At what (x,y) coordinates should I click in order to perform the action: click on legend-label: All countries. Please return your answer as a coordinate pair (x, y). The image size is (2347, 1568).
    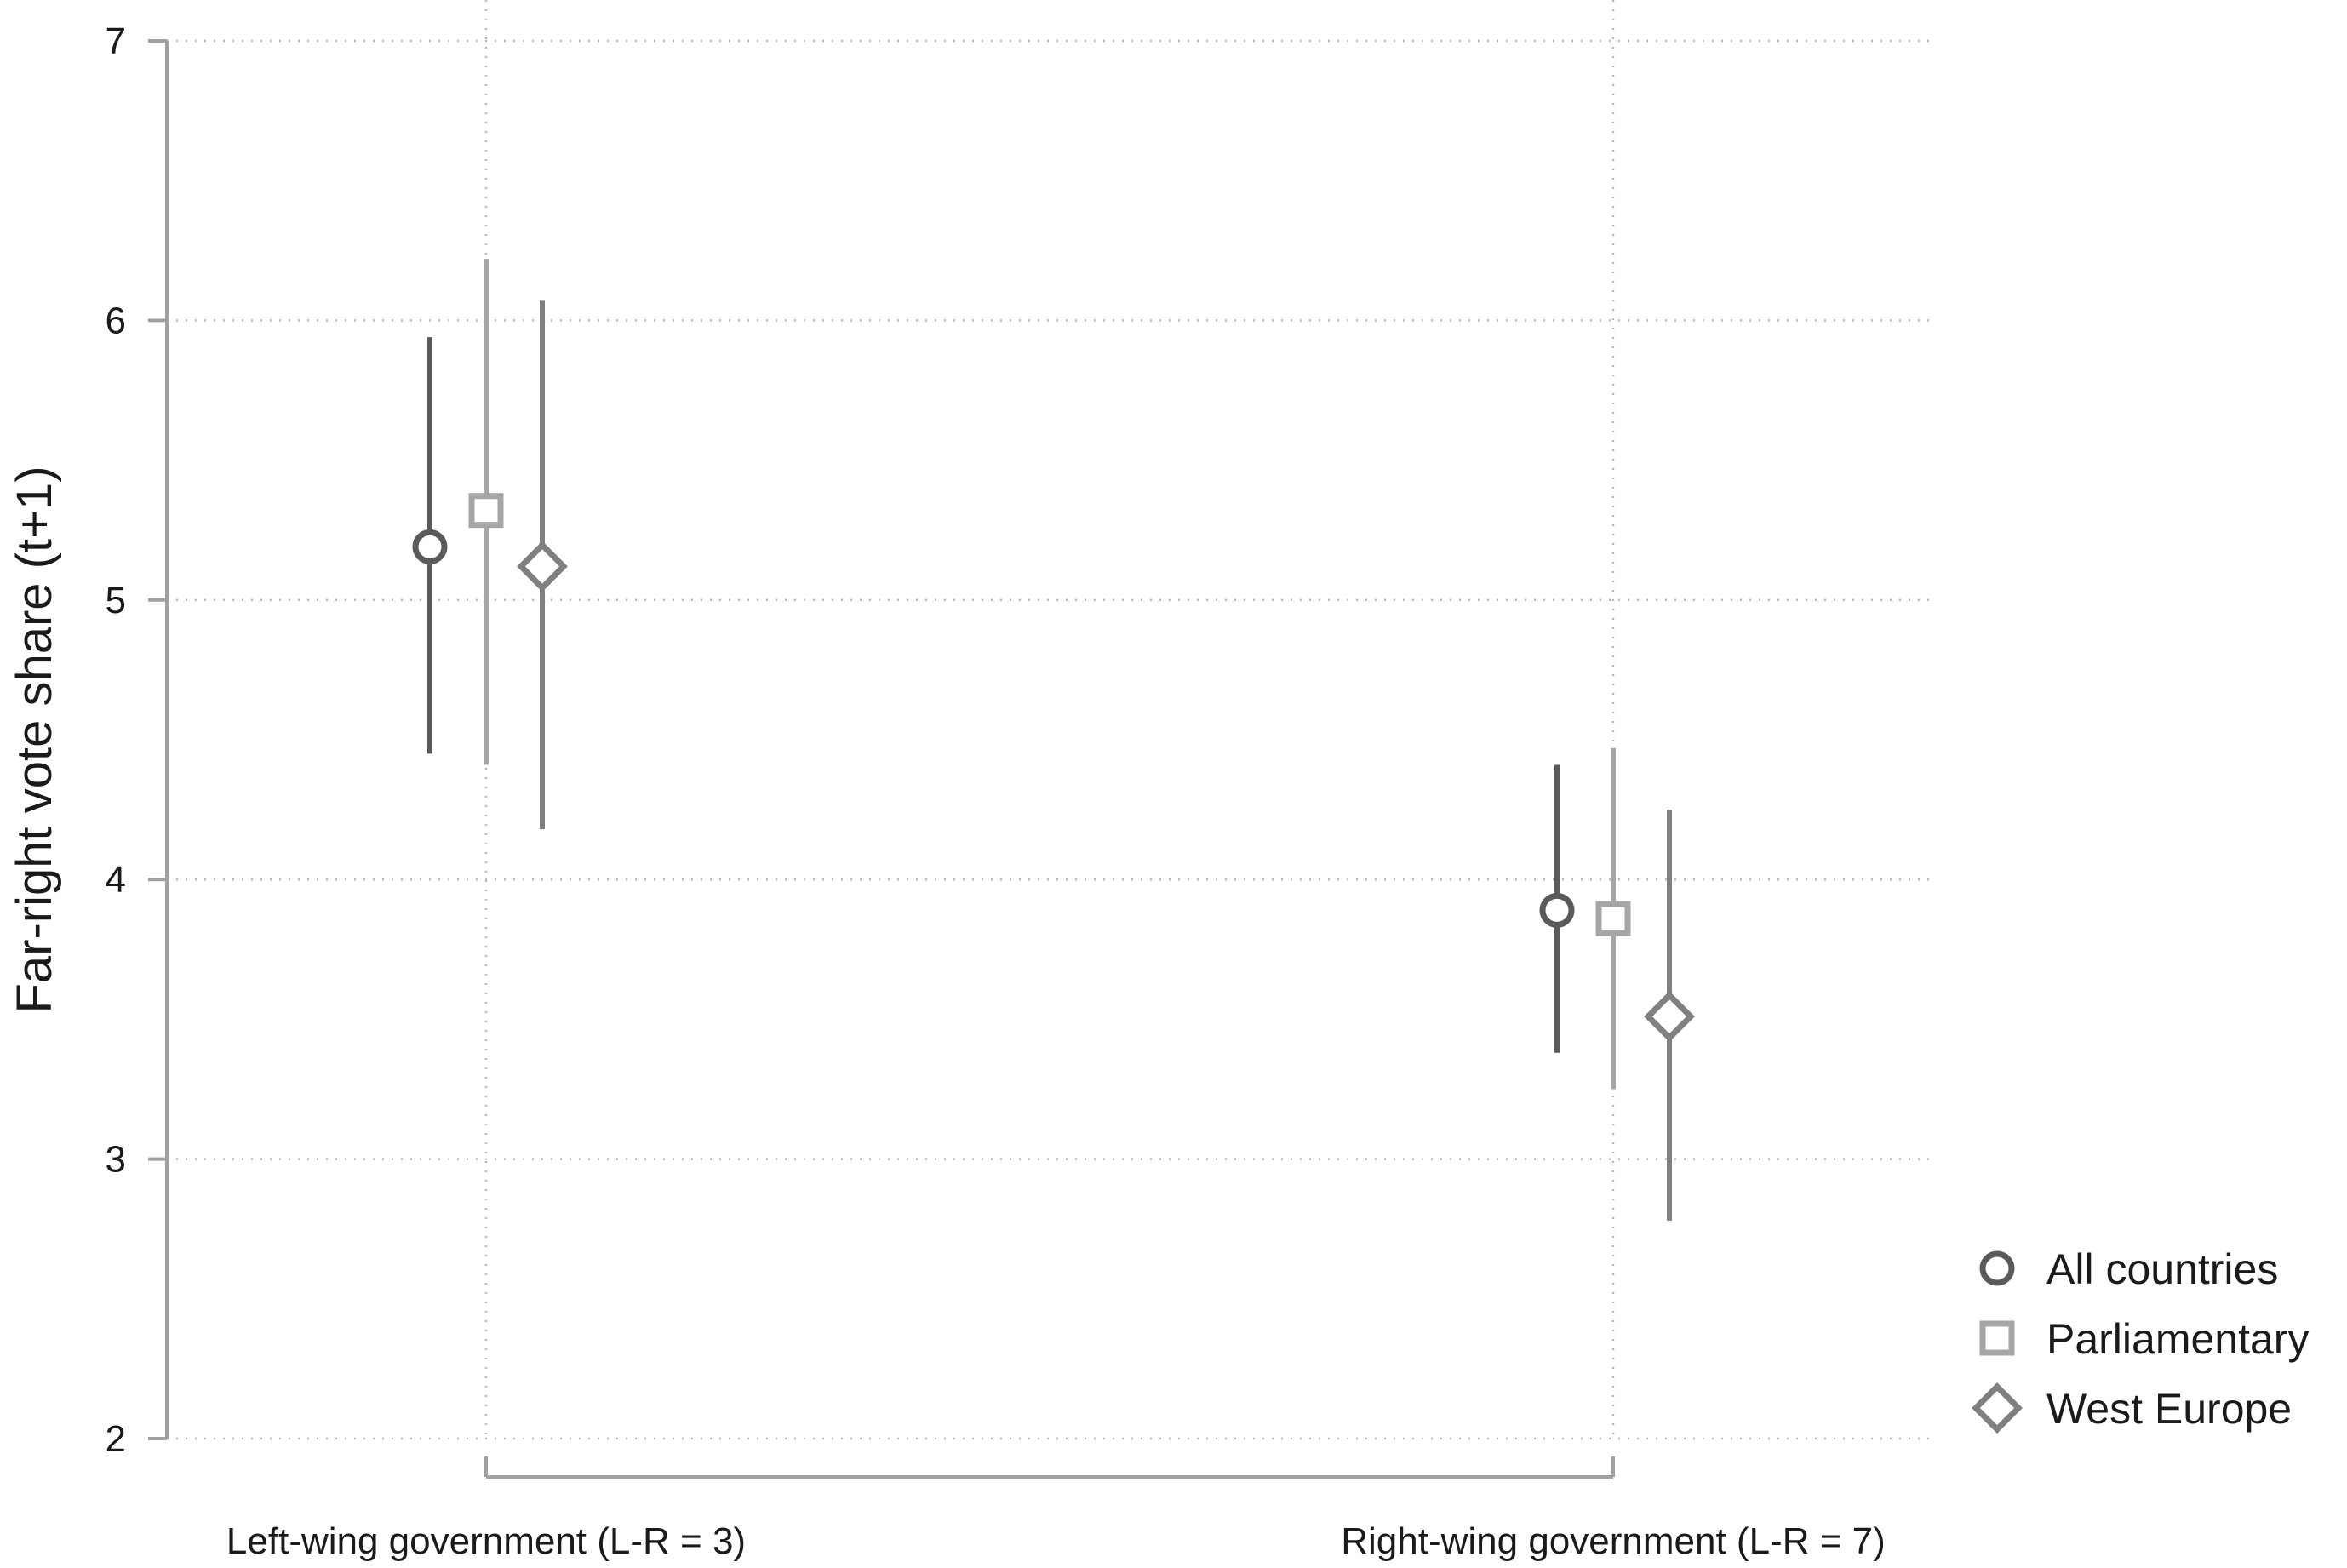
    Looking at the image, I should click on (2162, 1269).